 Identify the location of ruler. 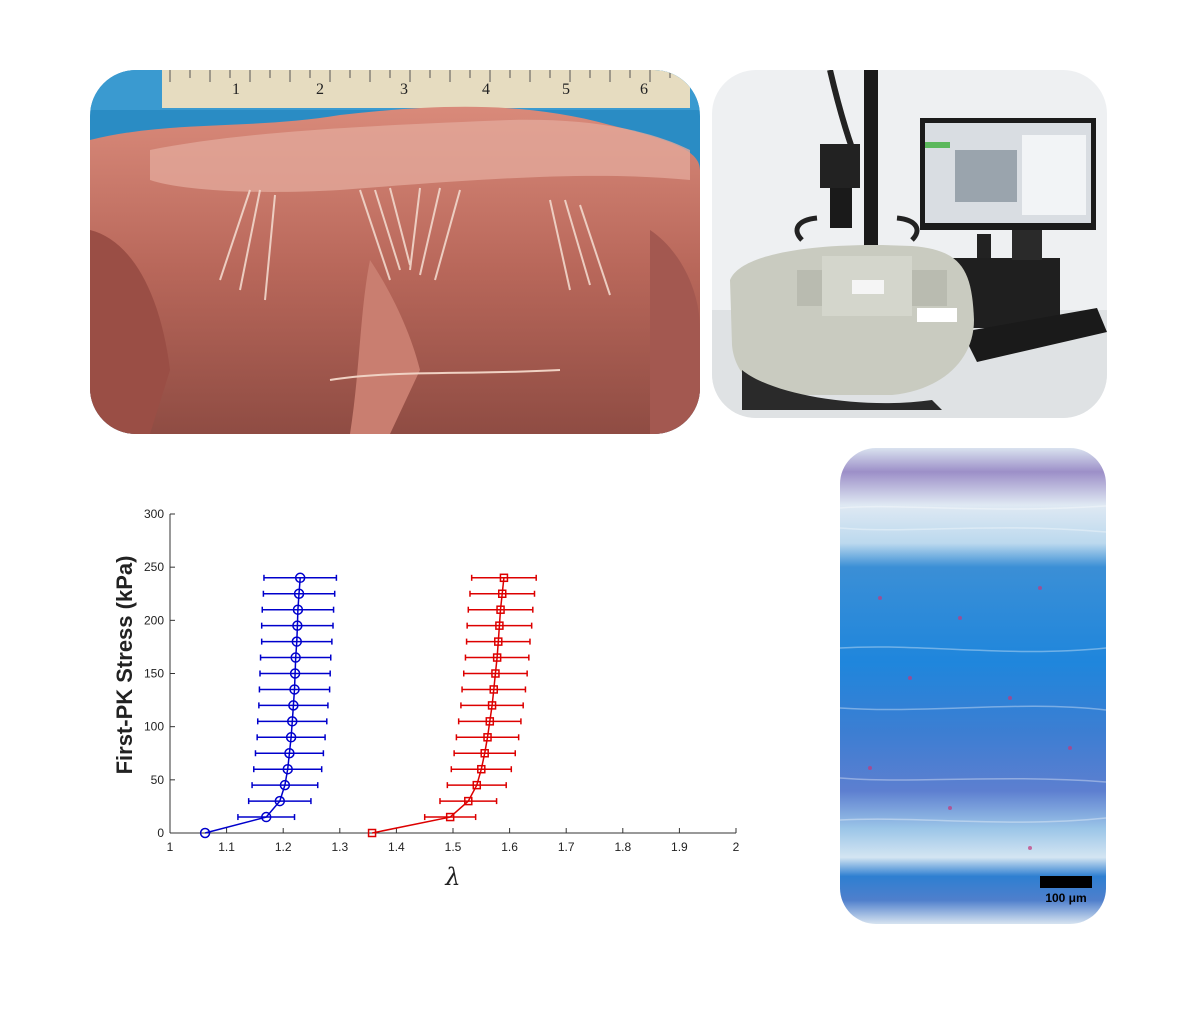
(426, 89).